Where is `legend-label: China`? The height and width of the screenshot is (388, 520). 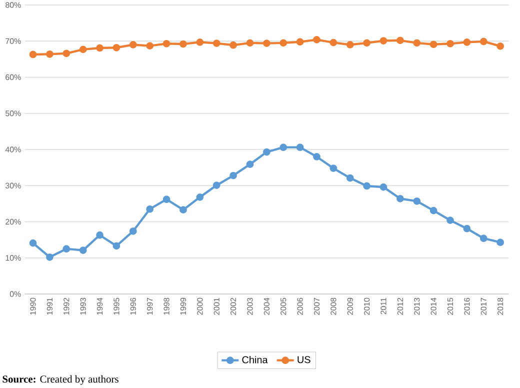 legend-label: China is located at coordinates (255, 360).